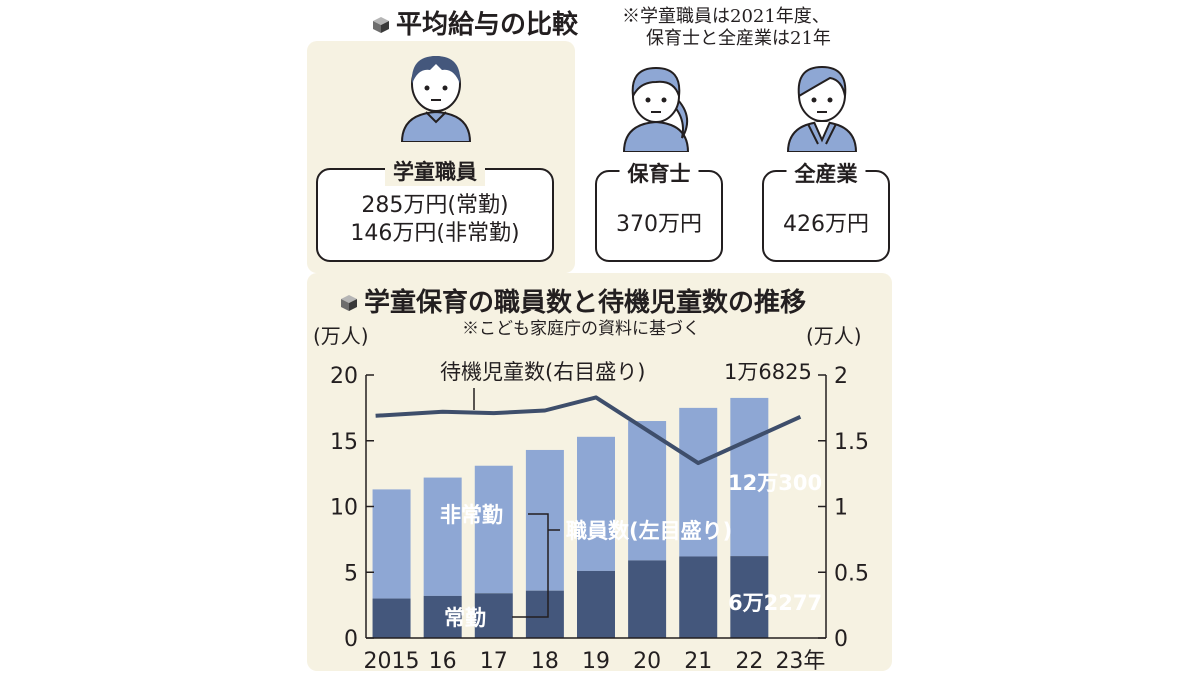 This screenshot has height=675, width=1200. I want to click on waiting-children-value: 1万6825, so click(768, 372).